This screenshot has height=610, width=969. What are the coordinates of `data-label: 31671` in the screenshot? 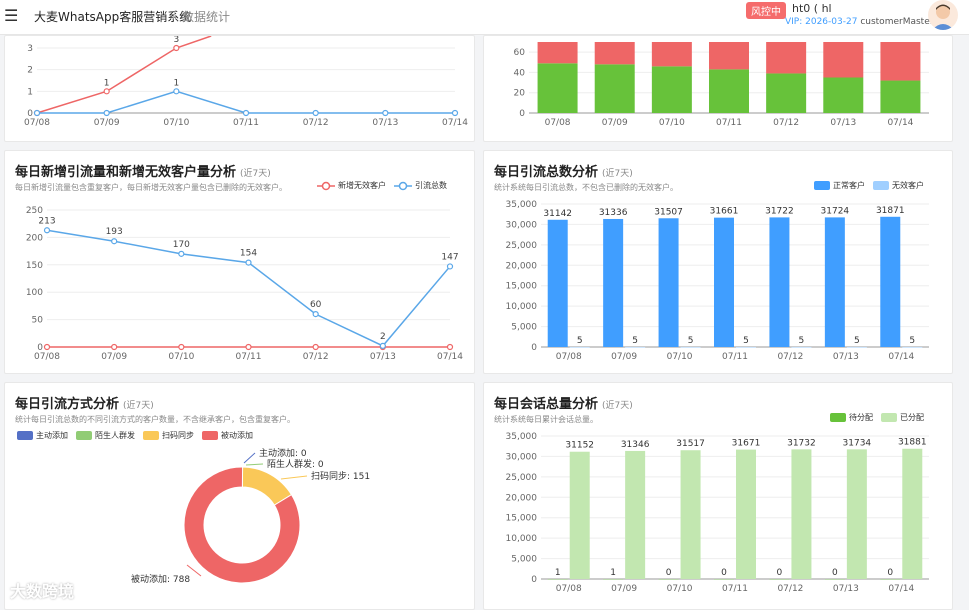 It's located at (746, 444).